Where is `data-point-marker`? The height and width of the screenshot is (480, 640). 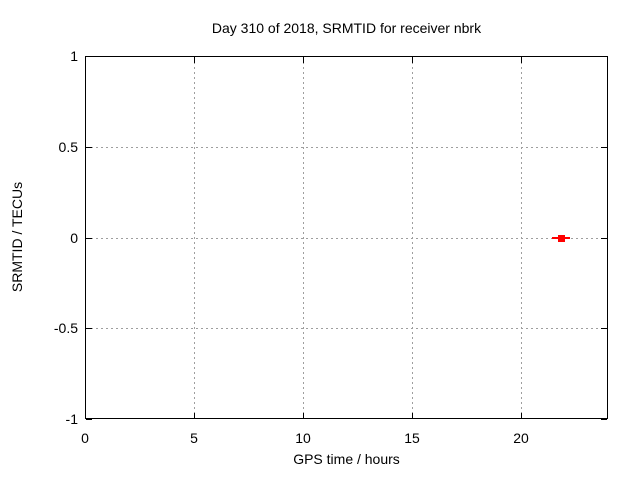
data-point-marker is located at coordinates (561, 238).